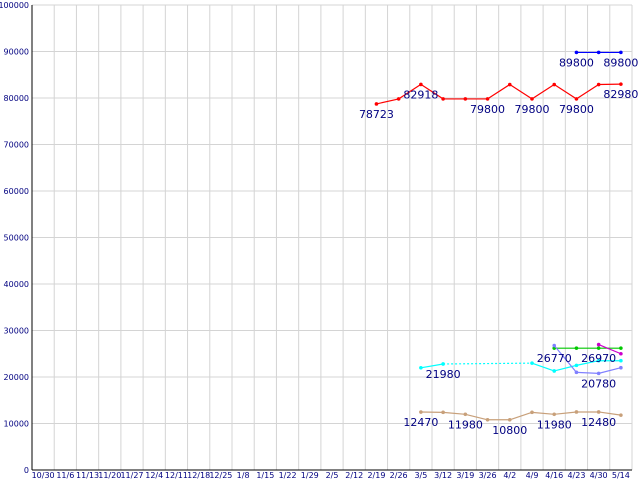 The width and height of the screenshot is (640, 480). Describe the element at coordinates (16, 98) in the screenshot. I see `y-tick-label: 80000` at that location.